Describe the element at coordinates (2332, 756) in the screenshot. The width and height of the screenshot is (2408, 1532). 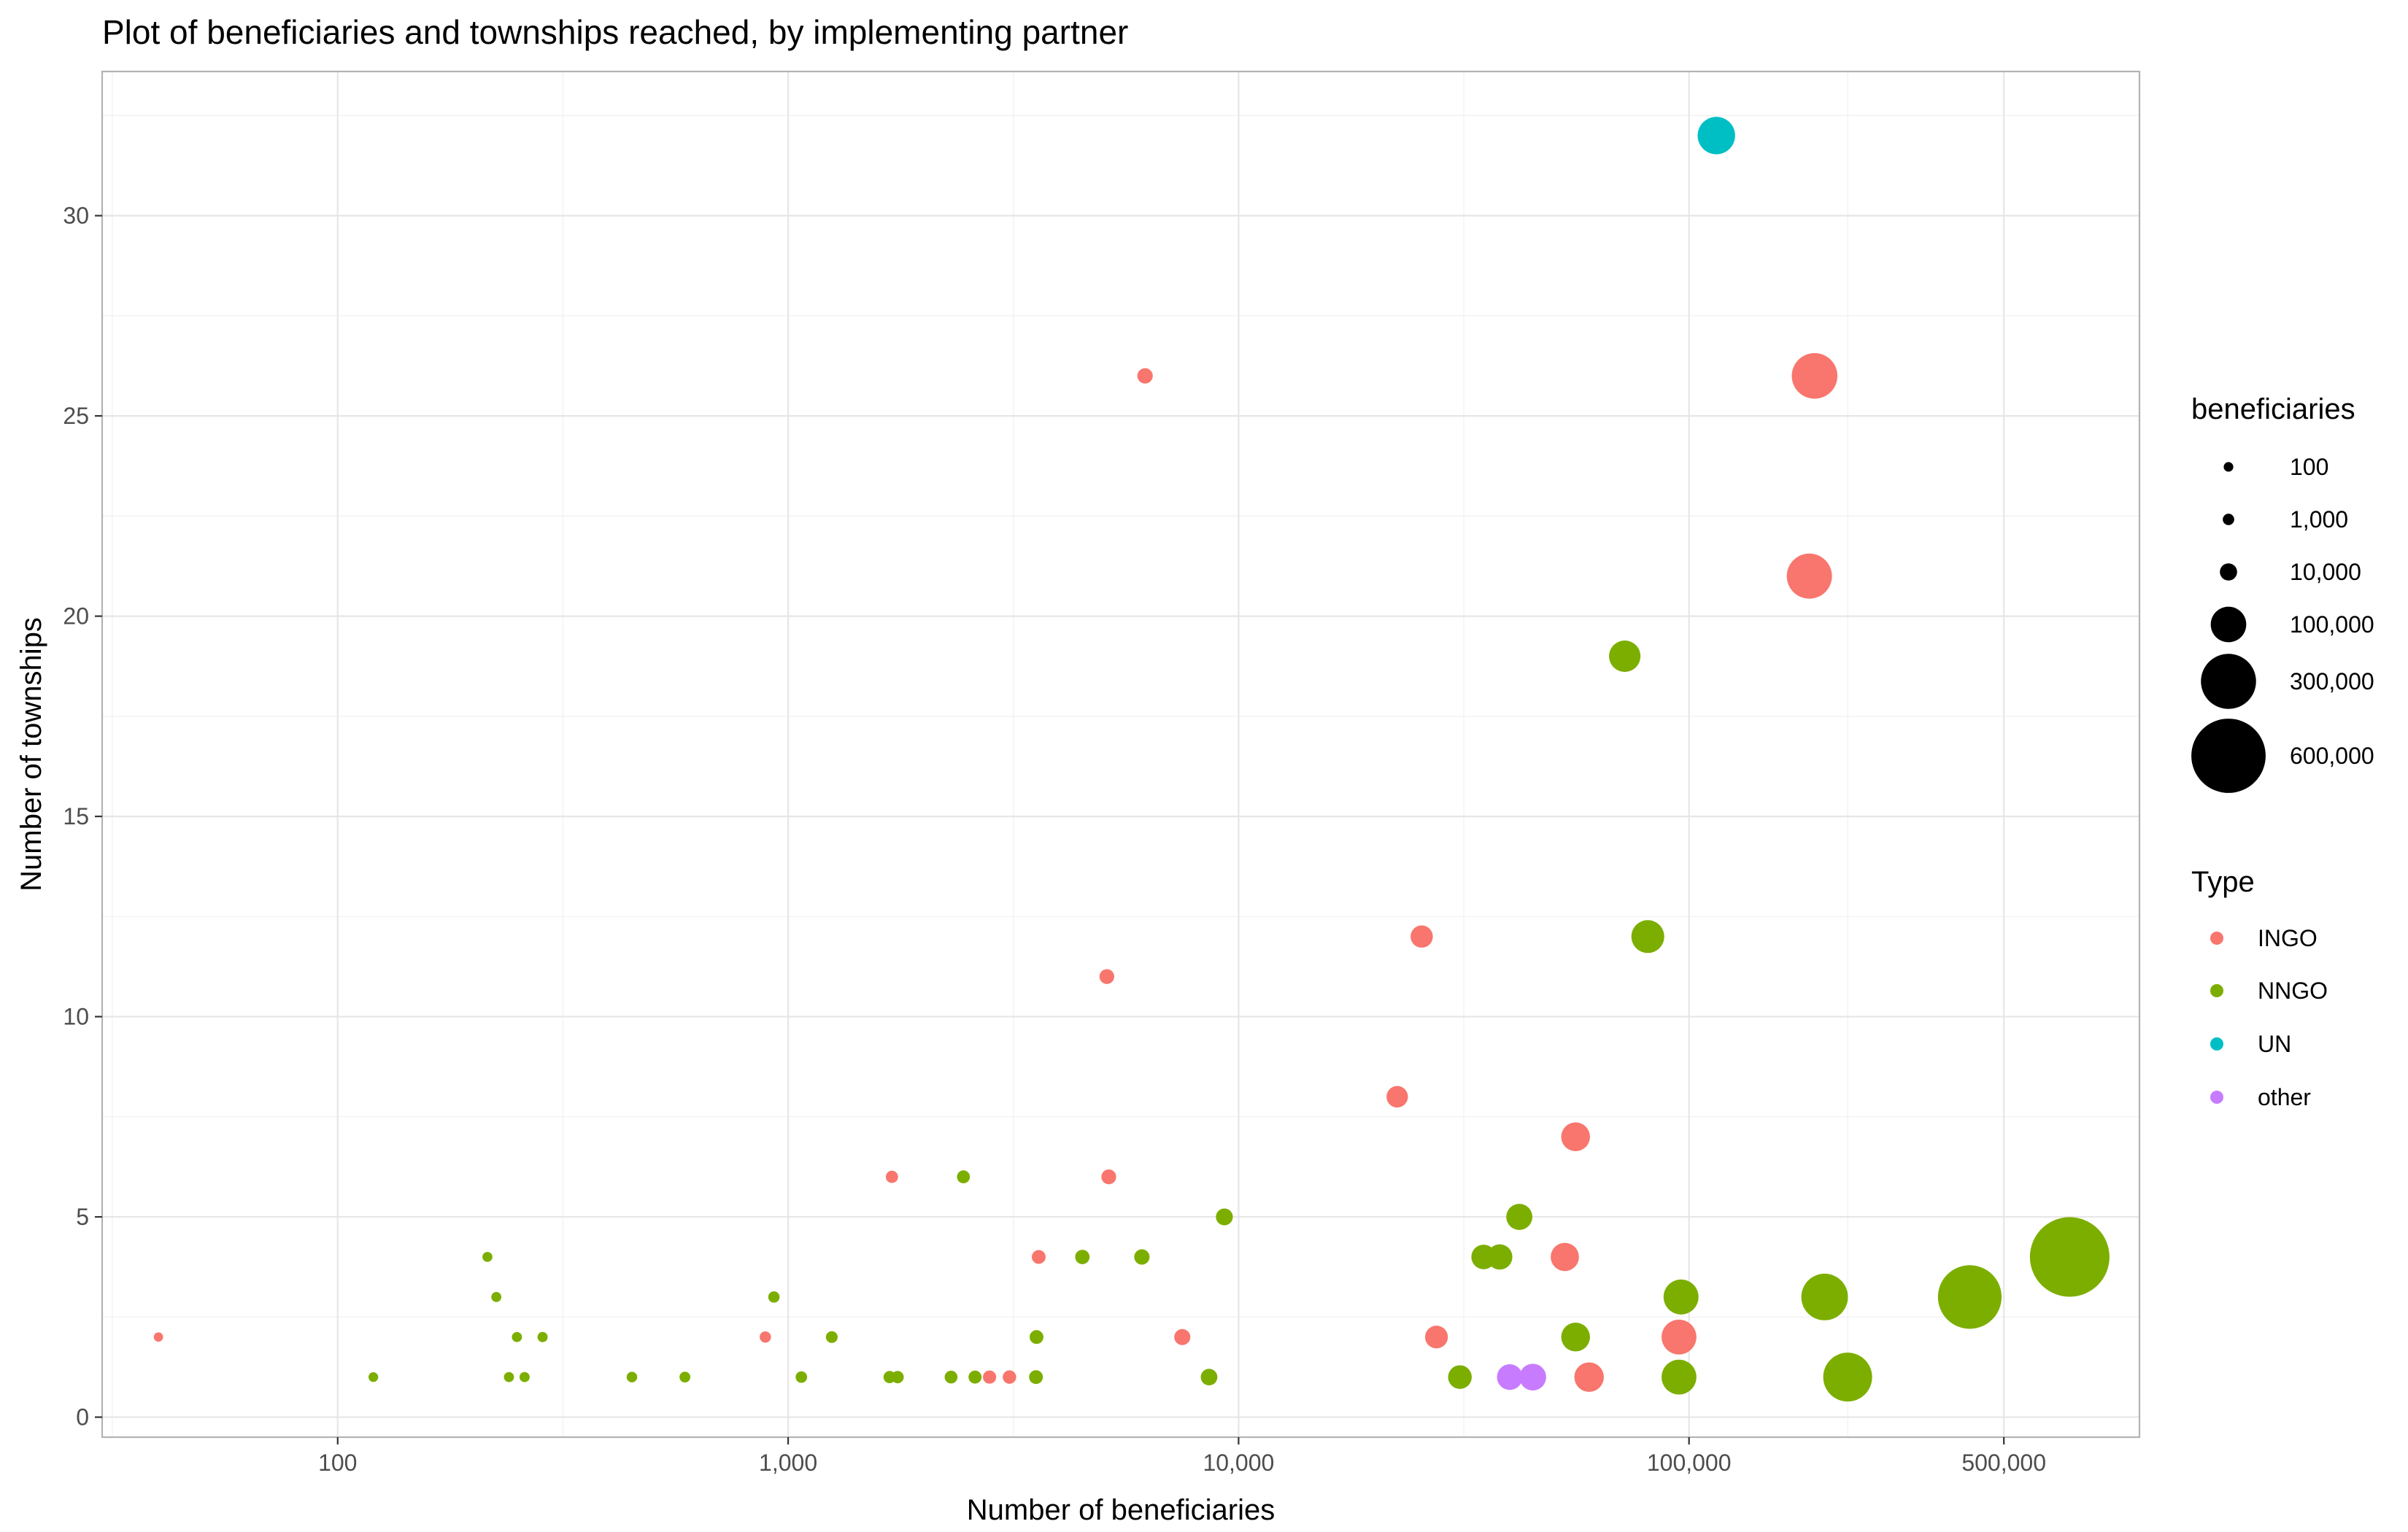
I see `size-legend-label: 600,000` at that location.